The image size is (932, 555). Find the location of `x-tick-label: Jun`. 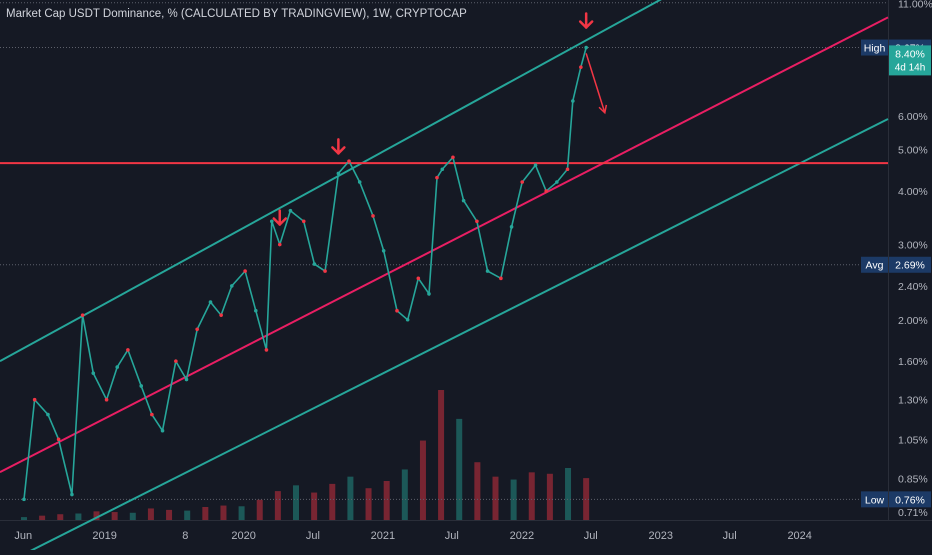

x-tick-label: Jun is located at coordinates (23, 536).